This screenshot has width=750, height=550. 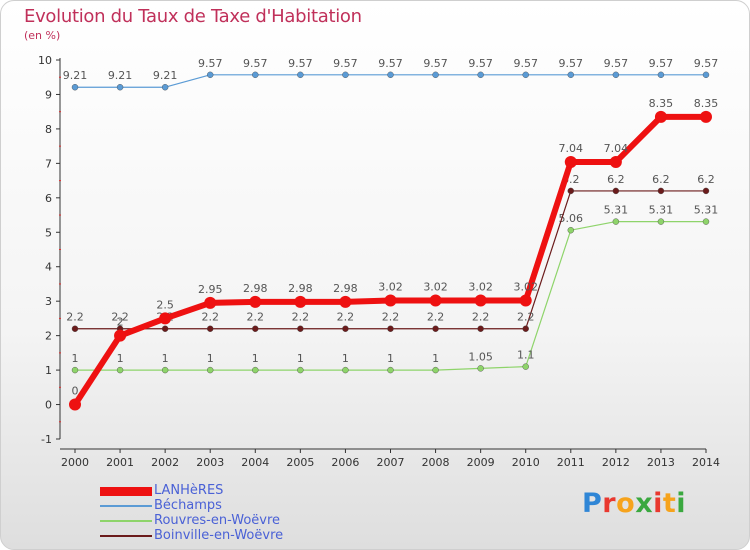 I want to click on data-label-rouvres-en-wo-vre: 1.05, so click(x=480, y=356).